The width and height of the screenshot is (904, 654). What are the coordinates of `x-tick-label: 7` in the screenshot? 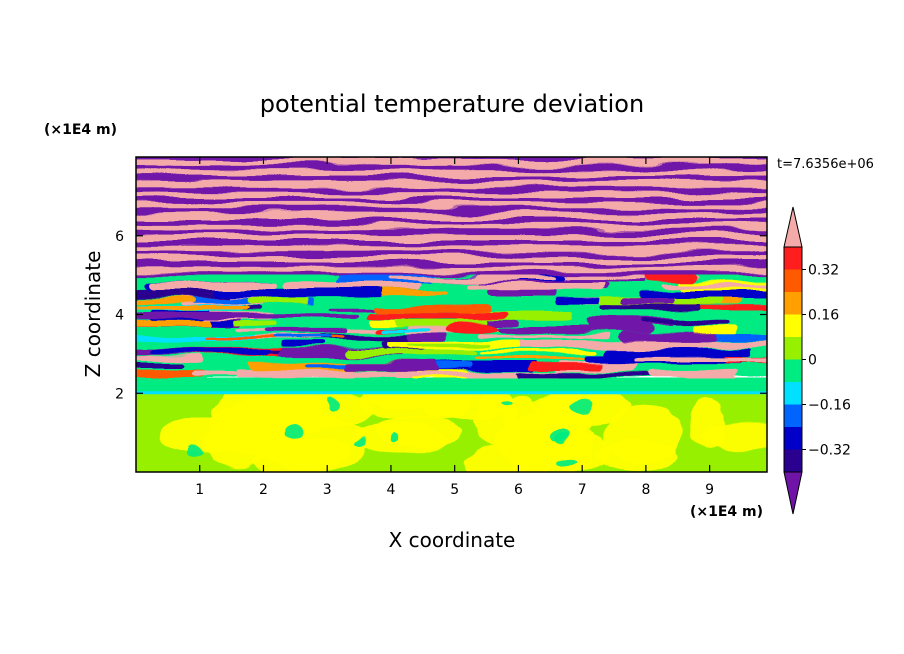 It's located at (582, 490).